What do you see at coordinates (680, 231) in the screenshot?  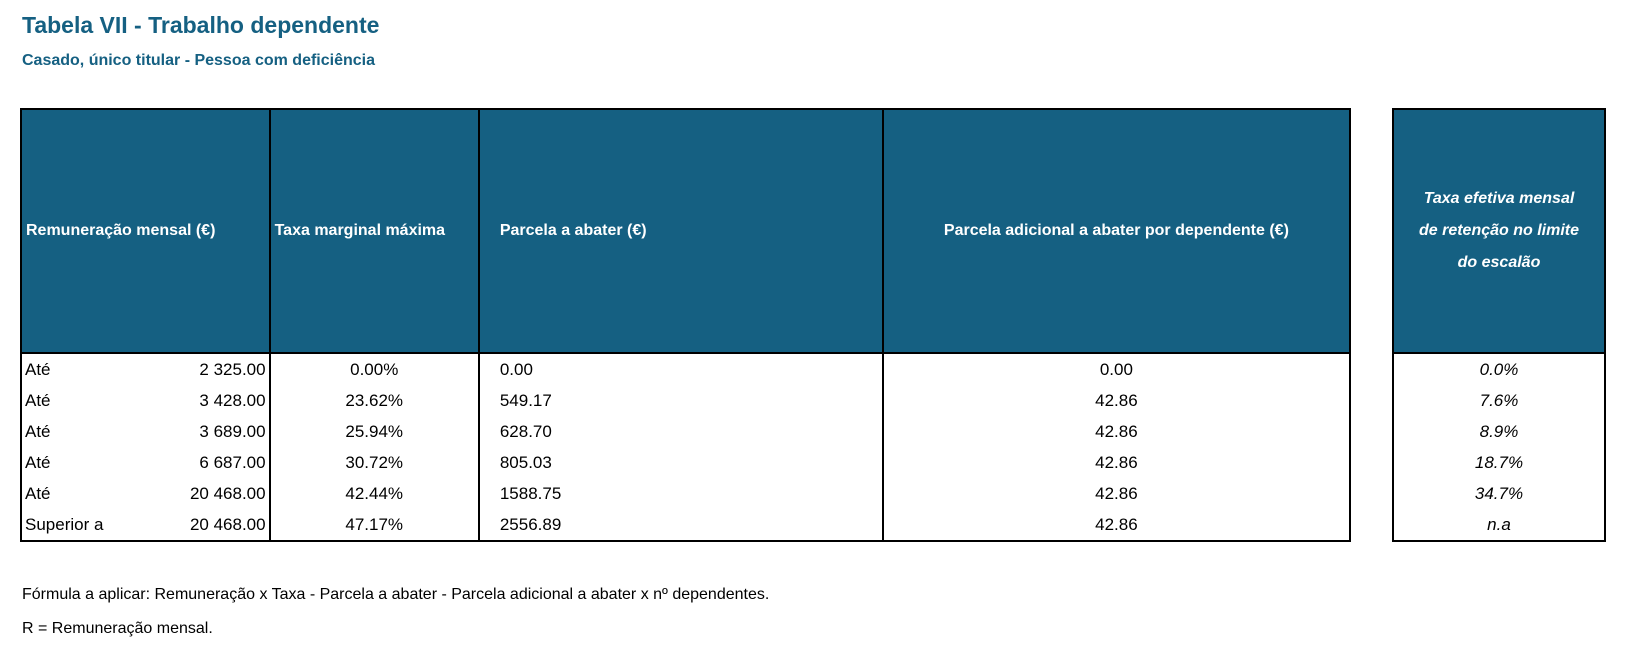 I see `header-deduction: Parcela a abater (€)` at bounding box center [680, 231].